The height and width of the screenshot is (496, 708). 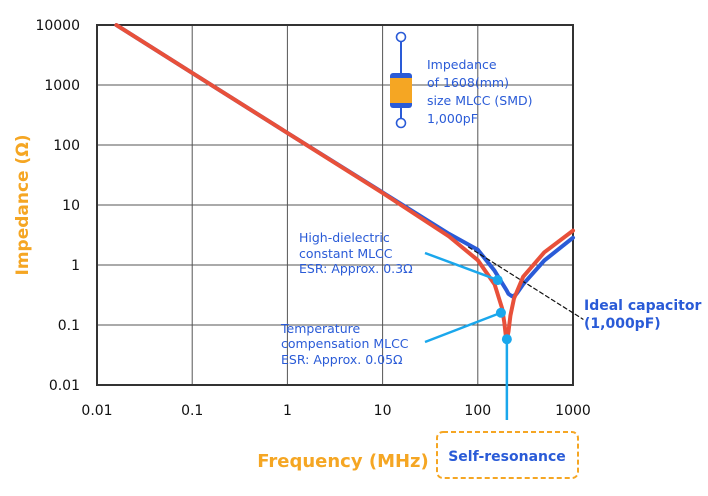 What do you see at coordinates (463, 327) in the screenshot?
I see `callout-line-temperature` at bounding box center [463, 327].